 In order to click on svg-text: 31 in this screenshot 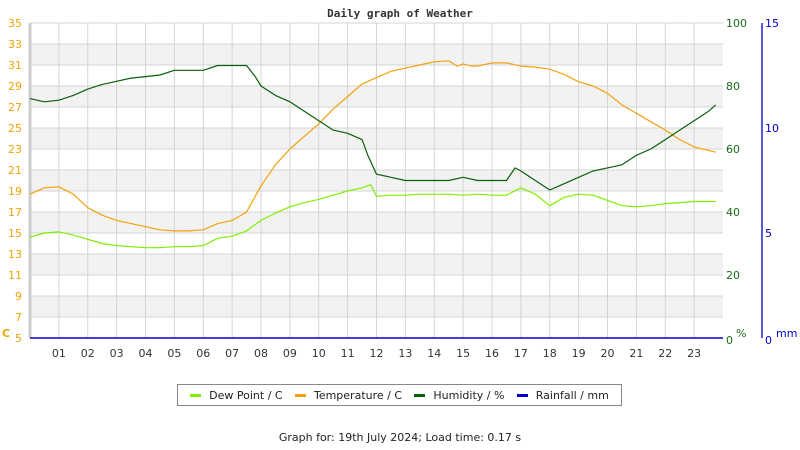, I will do `click(15, 65)`.